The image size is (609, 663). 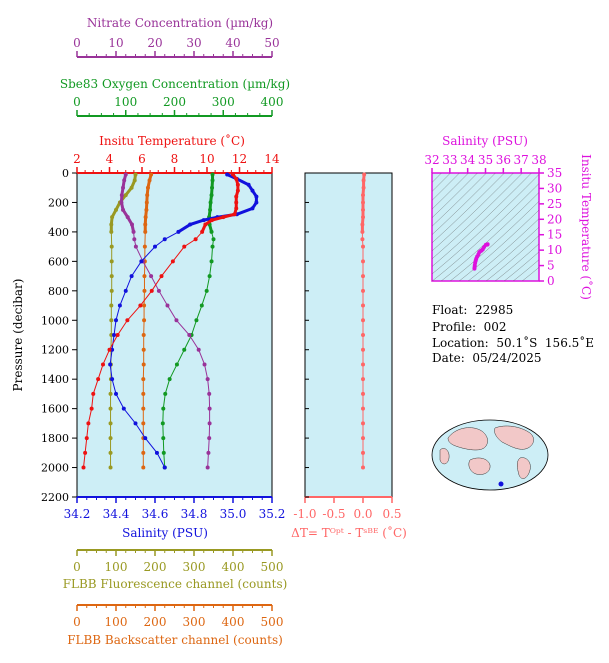 I want to click on temperature-axis-label: Insitu Temperature (˚C), so click(x=172, y=140).